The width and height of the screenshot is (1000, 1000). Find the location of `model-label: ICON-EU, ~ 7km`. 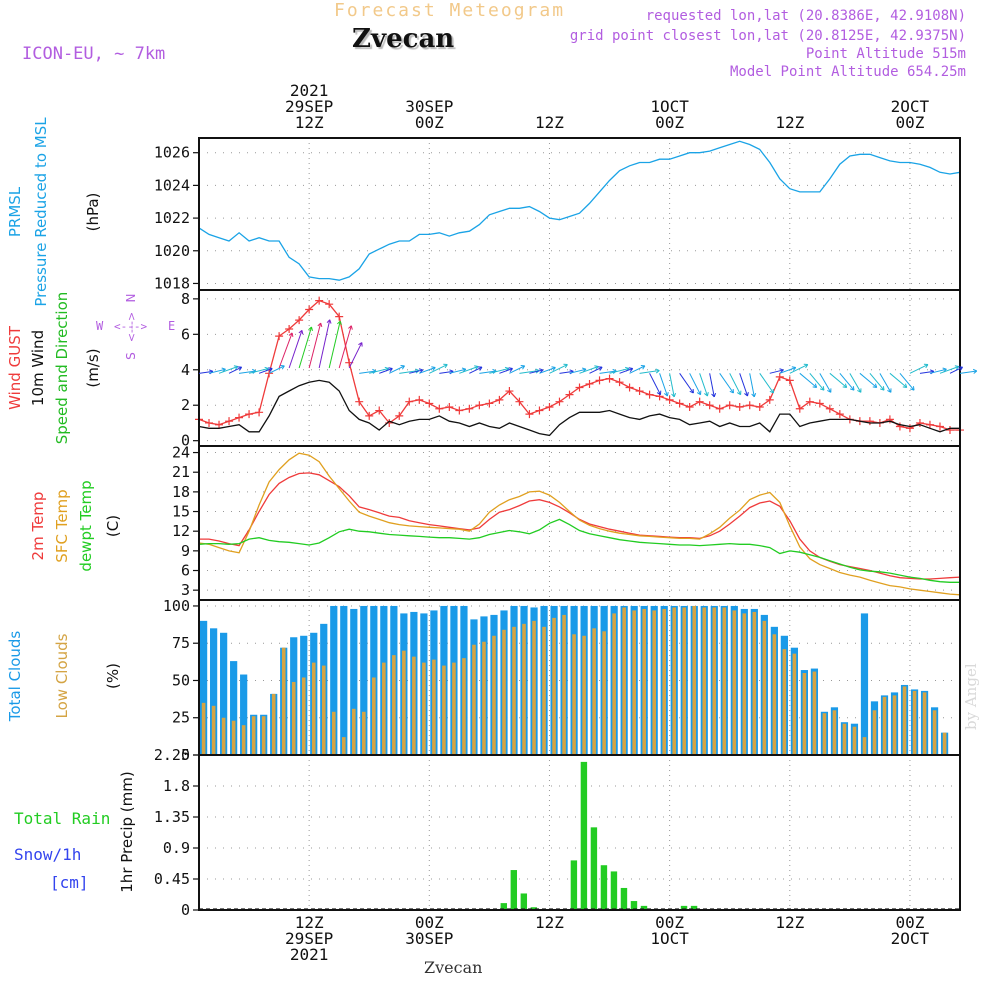

model-label: ICON-EU, ~ 7km is located at coordinates (94, 54).